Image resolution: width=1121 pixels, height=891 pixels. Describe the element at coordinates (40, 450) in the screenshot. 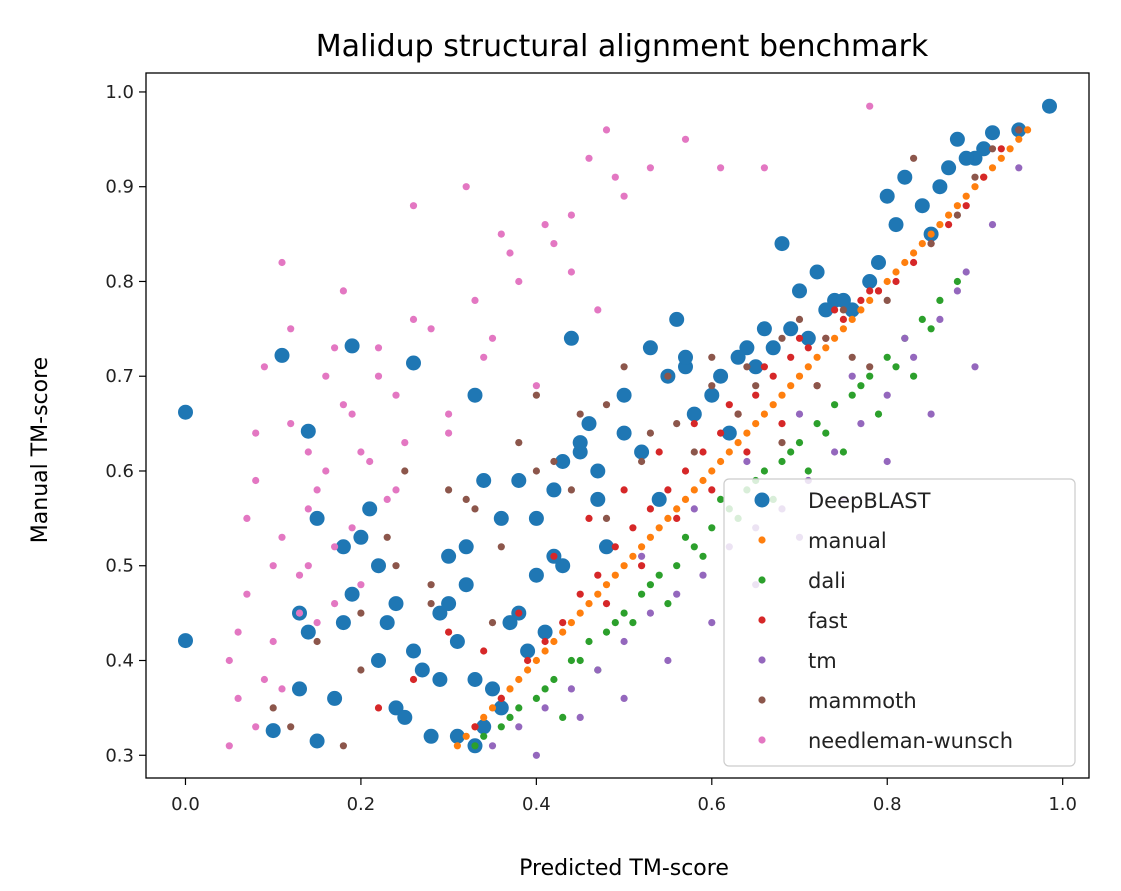

I see `y-axis-label: Manual TM-score` at that location.